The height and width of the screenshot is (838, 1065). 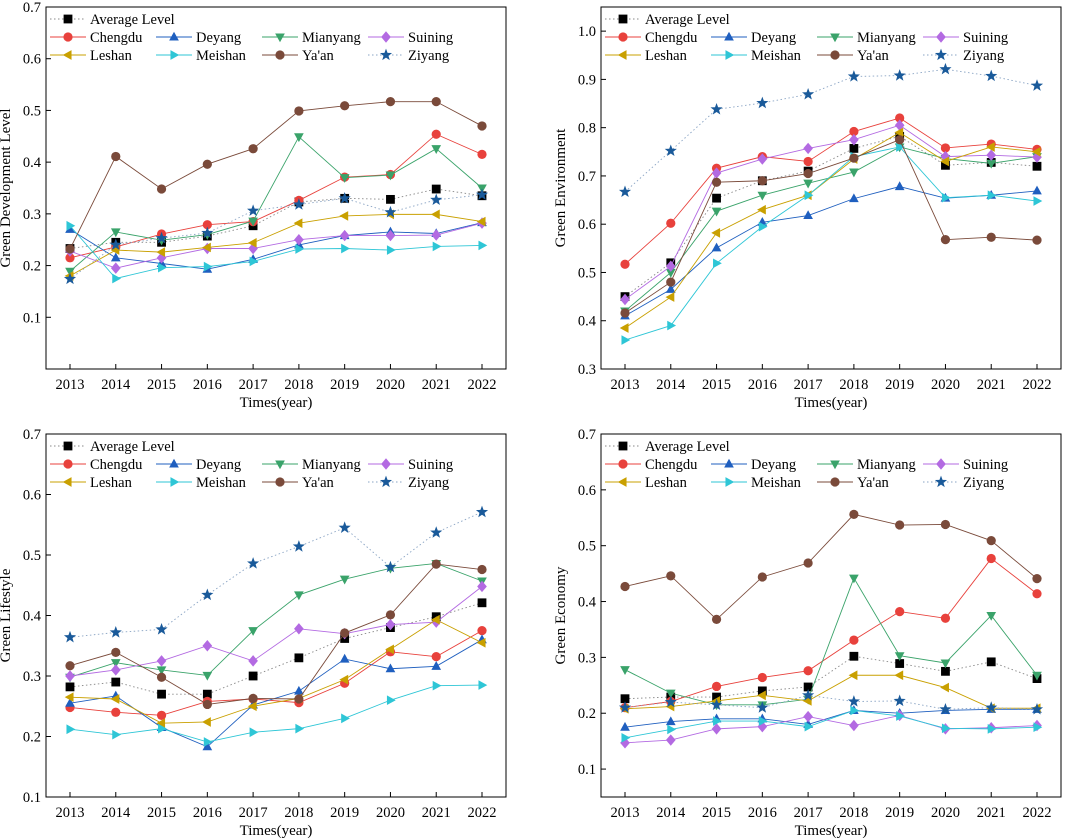 What do you see at coordinates (985, 465) in the screenshot?
I see `legend-label: Suining` at bounding box center [985, 465].